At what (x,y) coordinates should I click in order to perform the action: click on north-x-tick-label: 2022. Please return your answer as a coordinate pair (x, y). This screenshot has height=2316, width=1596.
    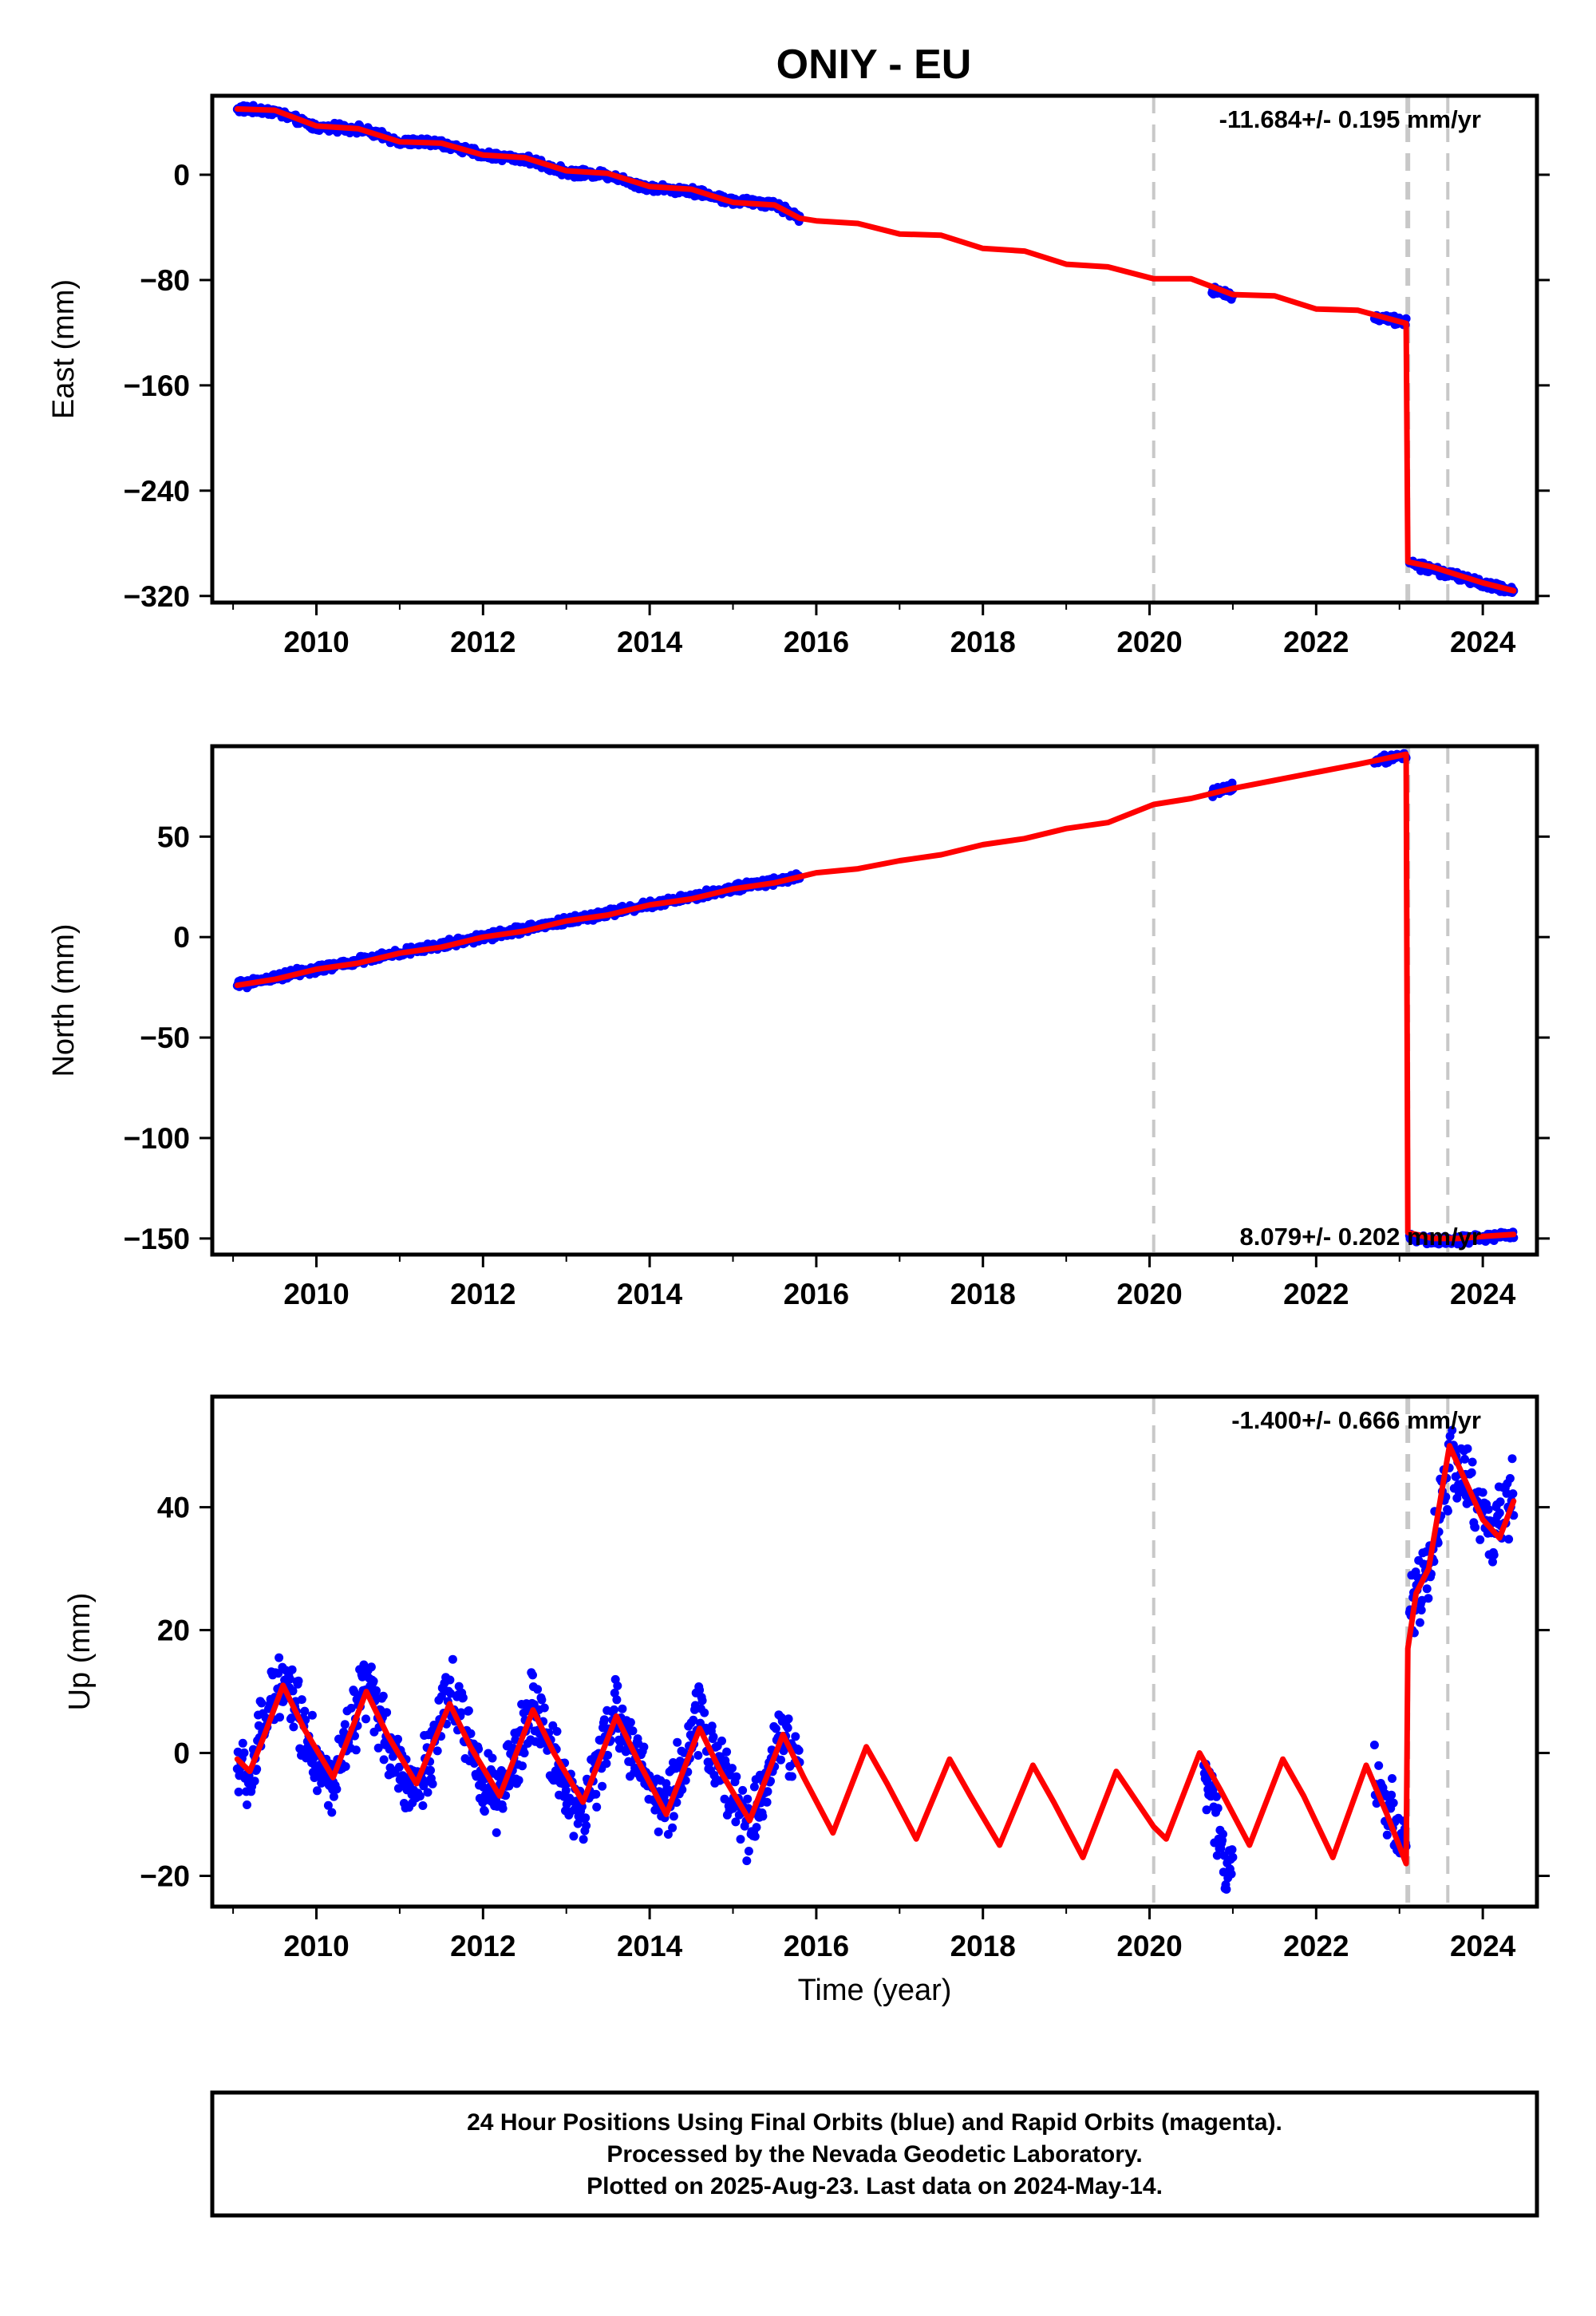
    Looking at the image, I should click on (1316, 1294).